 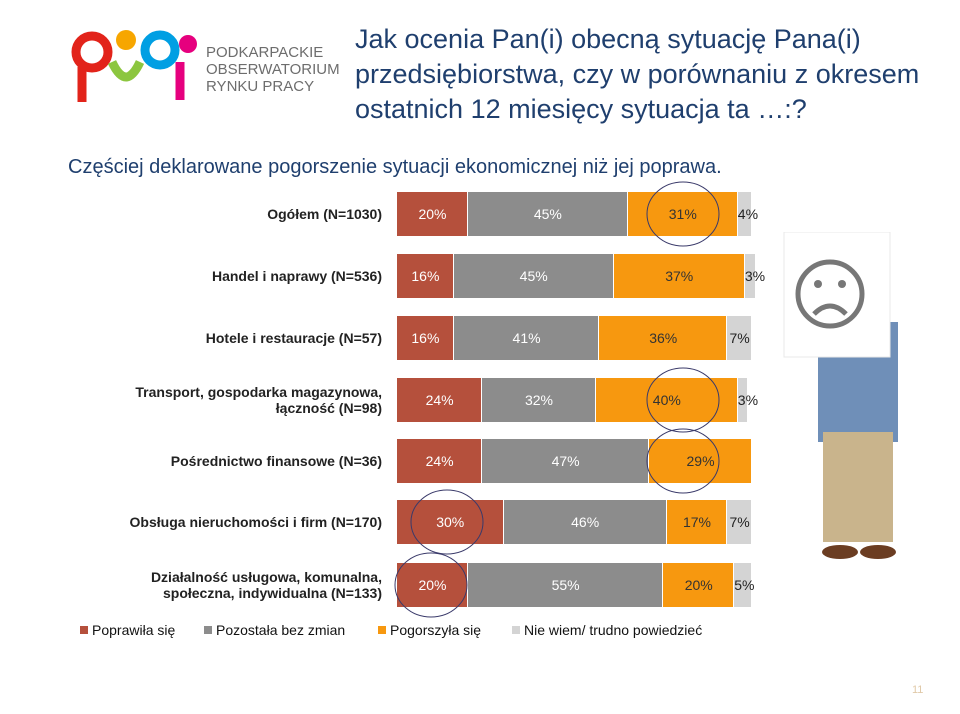 I want to click on value-label: 4%, so click(x=748, y=214).